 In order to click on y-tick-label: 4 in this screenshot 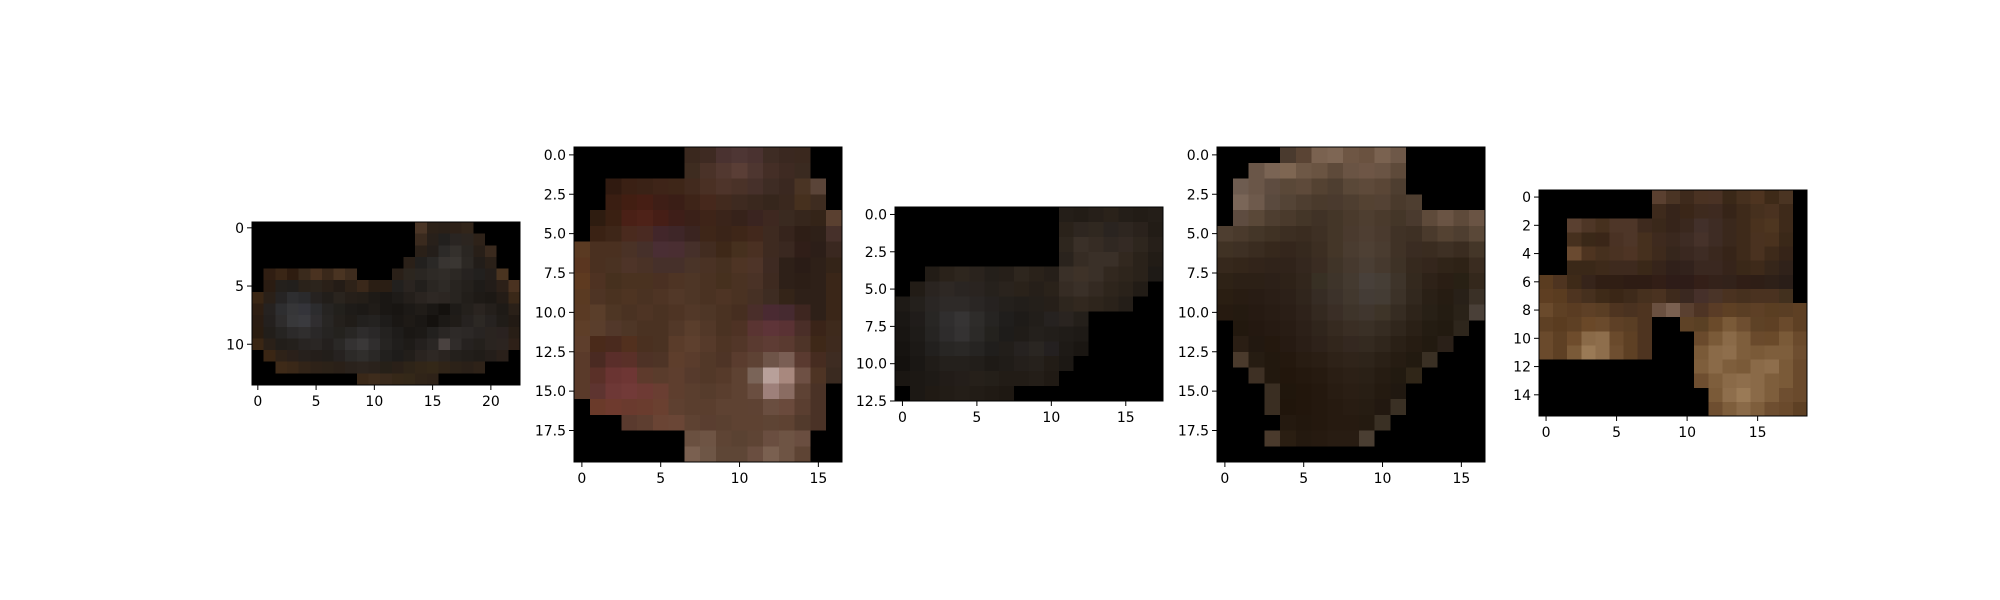, I will do `click(1526, 255)`.